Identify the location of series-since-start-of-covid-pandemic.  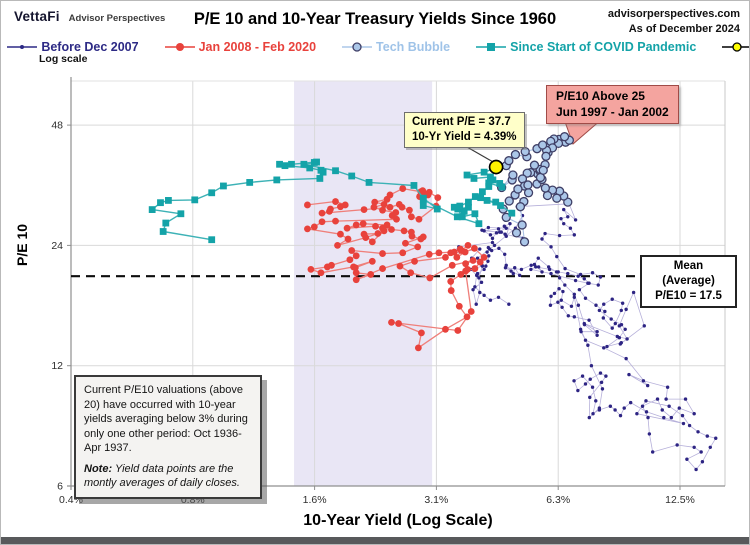
(332, 201).